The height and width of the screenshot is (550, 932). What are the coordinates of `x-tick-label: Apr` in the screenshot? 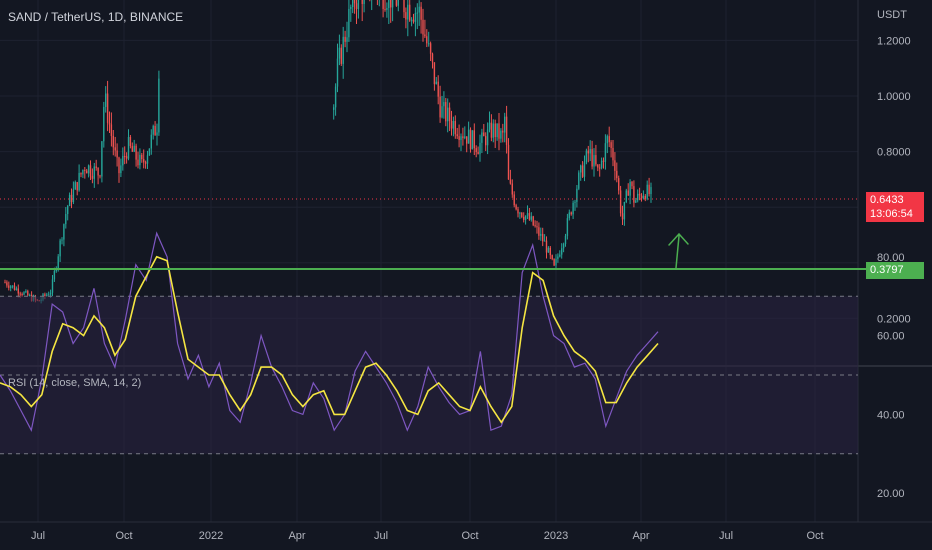 It's located at (296, 536).